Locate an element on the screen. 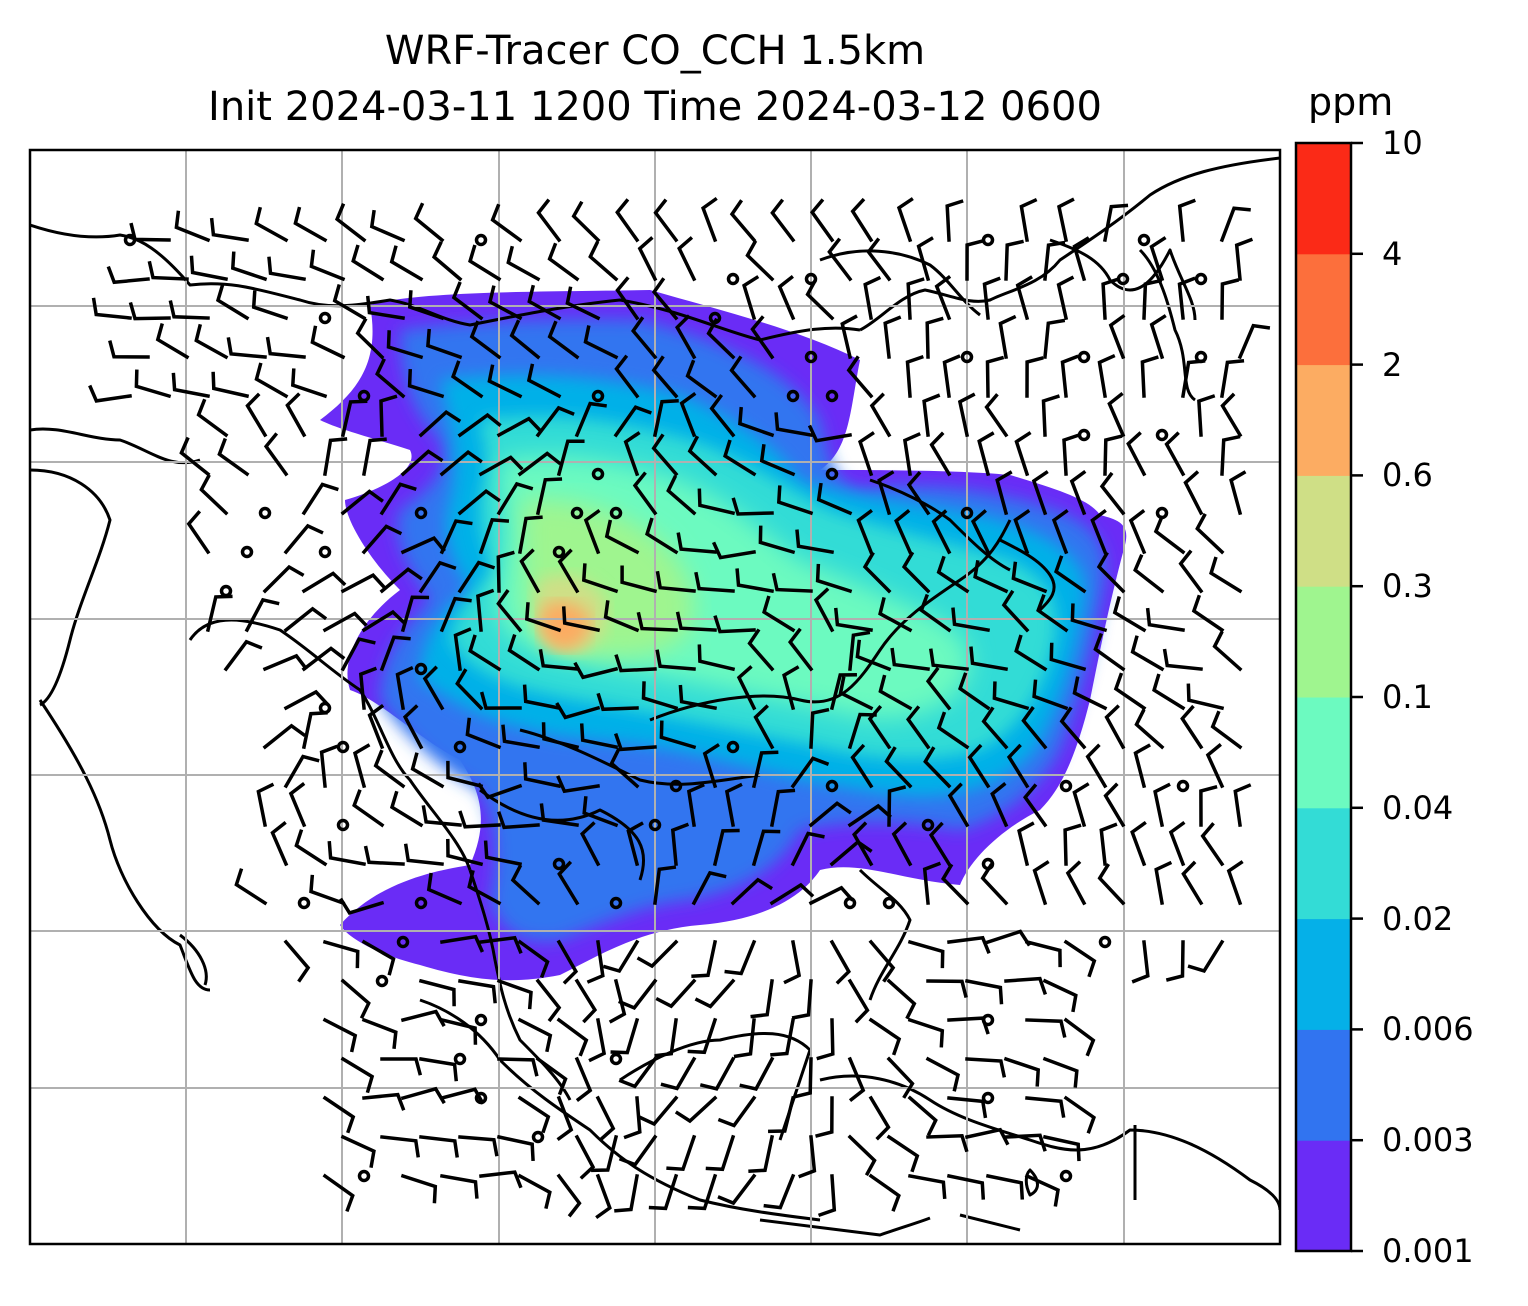 The image size is (1528, 1306). colorbar-tick-label: 10 is located at coordinates (1402, 143).